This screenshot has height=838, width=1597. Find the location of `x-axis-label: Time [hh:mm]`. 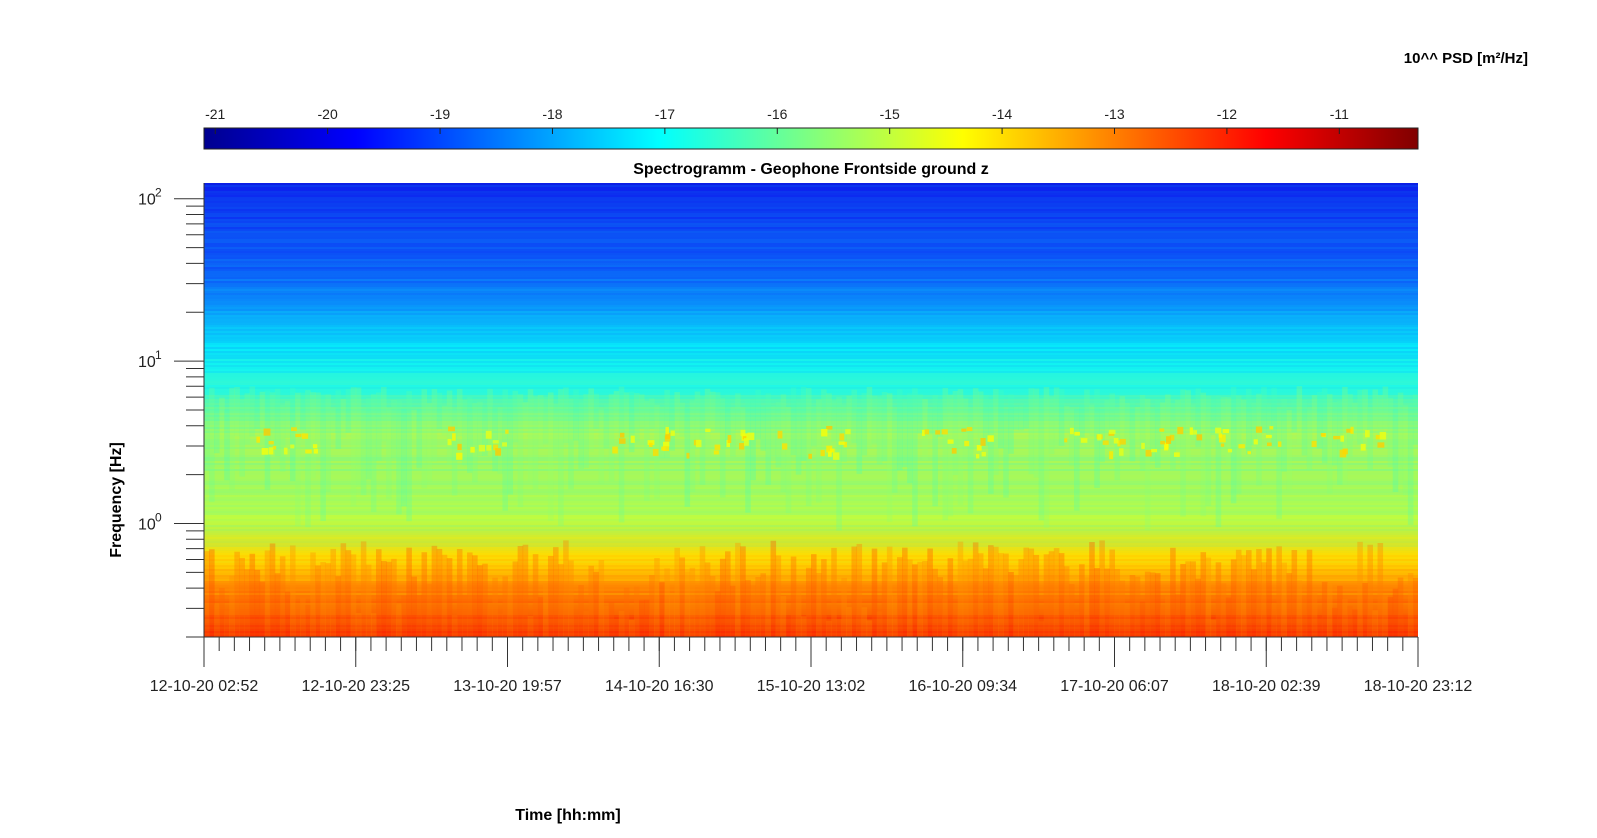

x-axis-label: Time [hh:mm] is located at coordinates (567, 815).